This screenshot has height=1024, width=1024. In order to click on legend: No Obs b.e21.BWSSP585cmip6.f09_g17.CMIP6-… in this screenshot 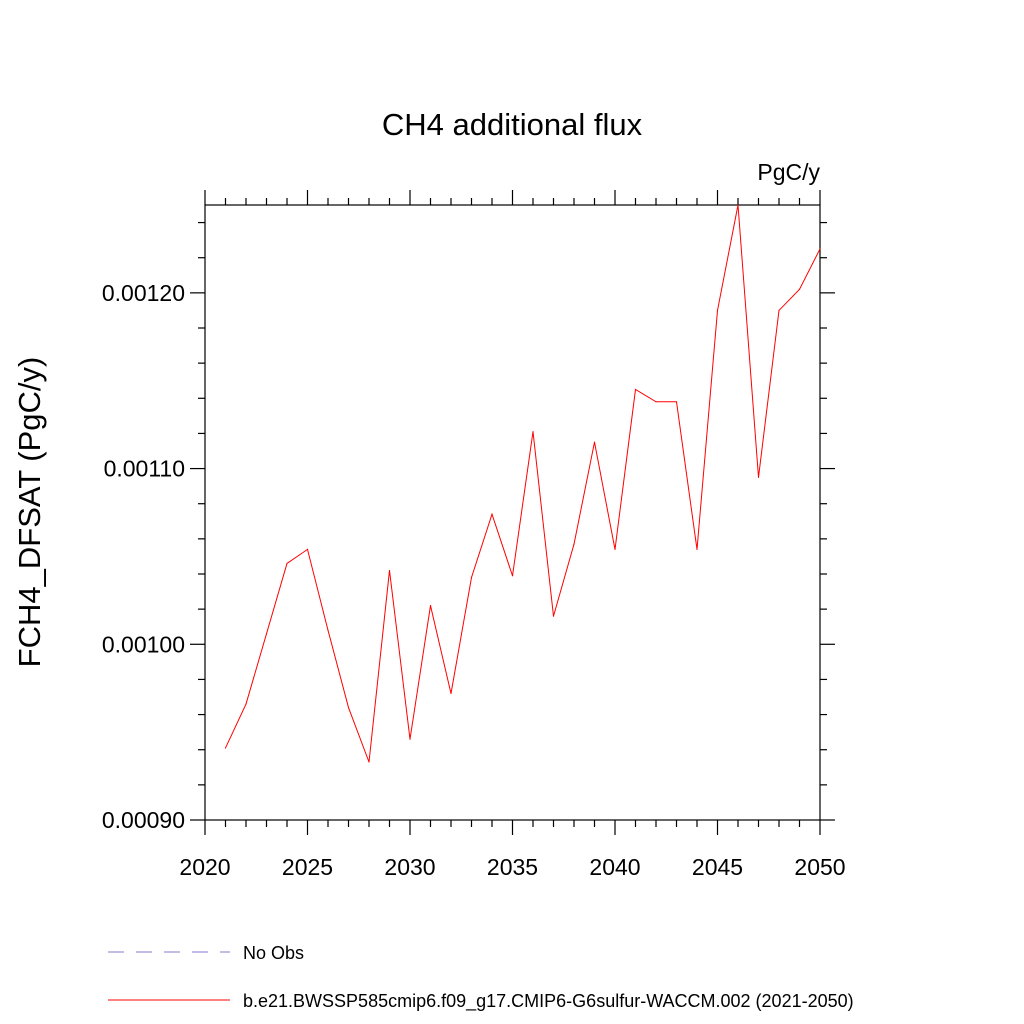, I will do `click(481, 977)`.